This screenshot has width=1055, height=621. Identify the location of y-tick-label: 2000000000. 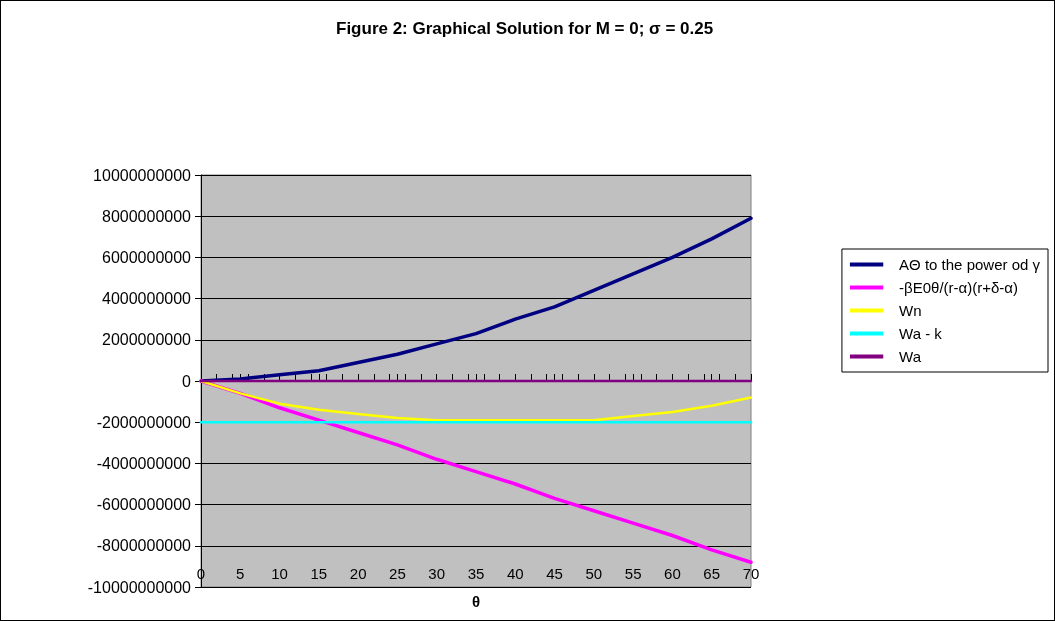
(147, 340).